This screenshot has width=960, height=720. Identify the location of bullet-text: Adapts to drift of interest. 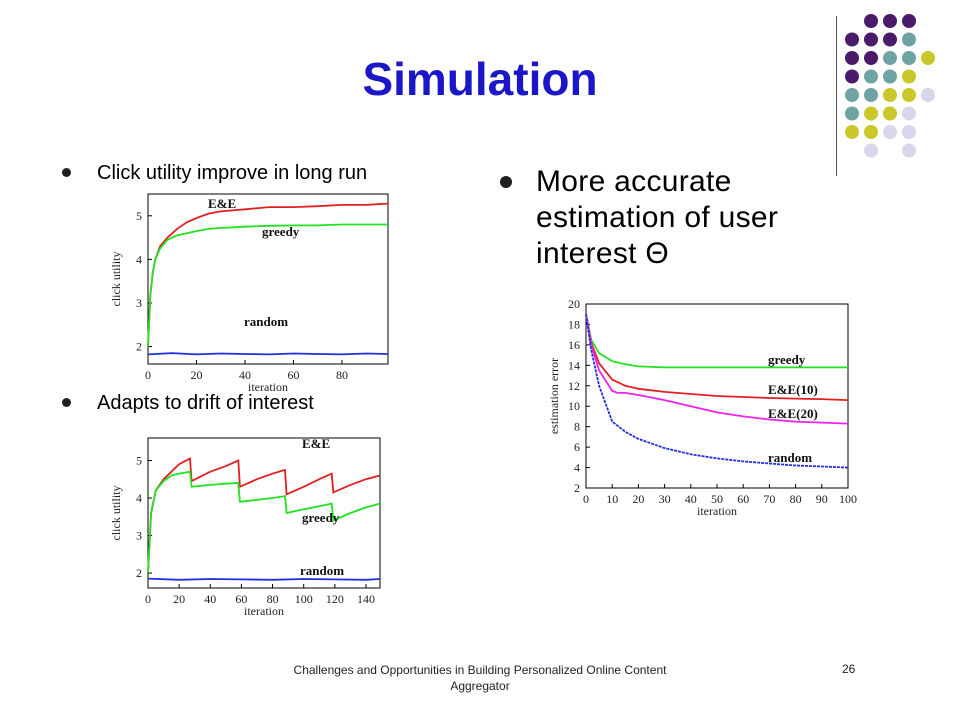
(205, 403).